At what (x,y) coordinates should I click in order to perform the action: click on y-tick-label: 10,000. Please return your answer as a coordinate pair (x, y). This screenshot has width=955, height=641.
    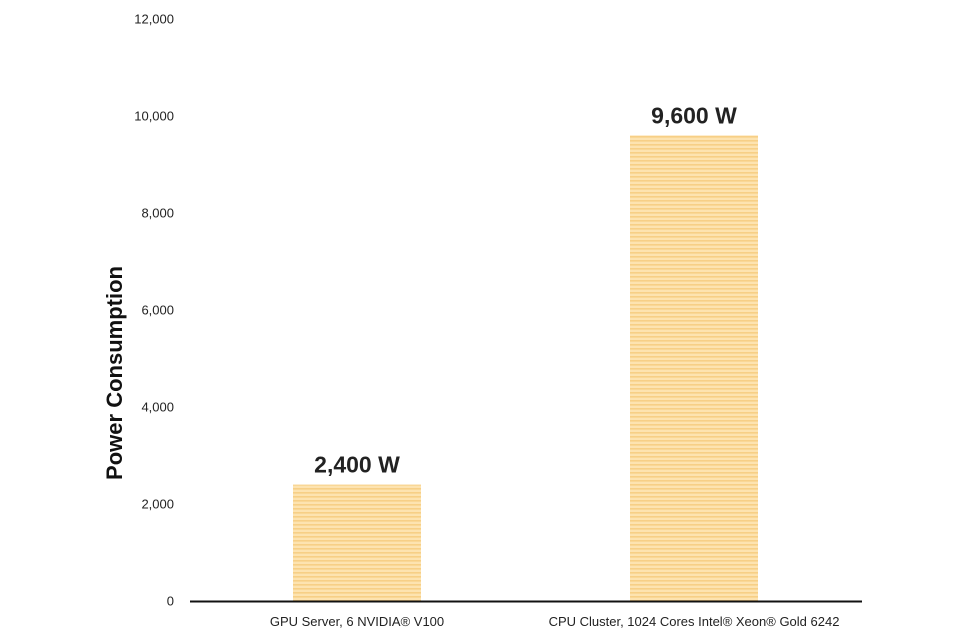
    Looking at the image, I should click on (154, 116).